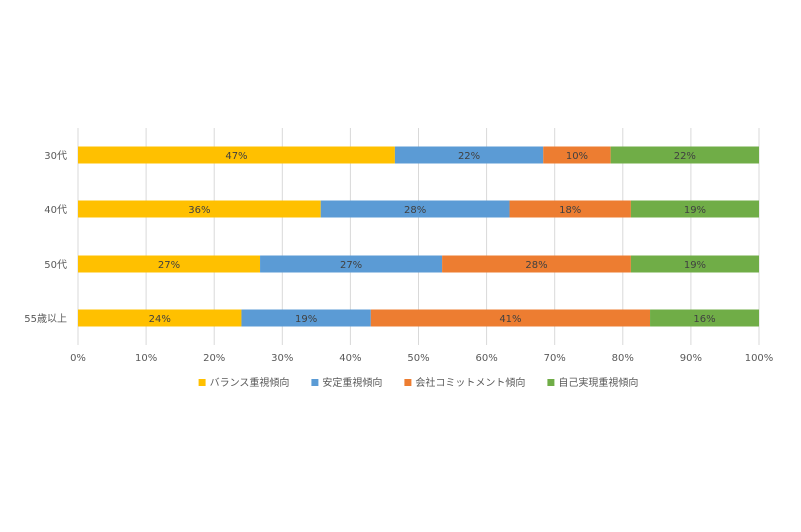 The image size is (801, 532). What do you see at coordinates (418, 358) in the screenshot?
I see `x-tick-label: 50%` at bounding box center [418, 358].